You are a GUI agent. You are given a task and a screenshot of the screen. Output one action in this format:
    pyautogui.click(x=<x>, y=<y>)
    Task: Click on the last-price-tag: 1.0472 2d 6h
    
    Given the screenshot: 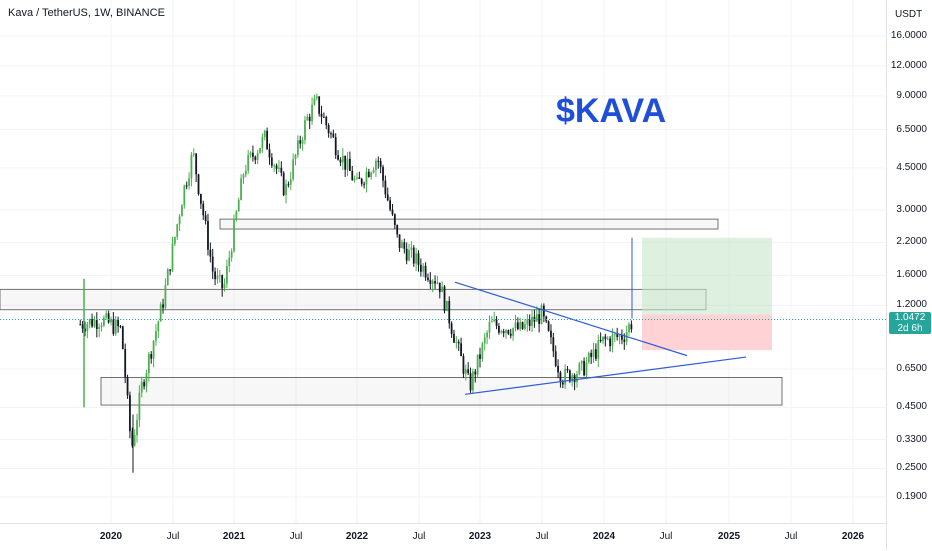 What is the action you would take?
    pyautogui.click(x=910, y=322)
    